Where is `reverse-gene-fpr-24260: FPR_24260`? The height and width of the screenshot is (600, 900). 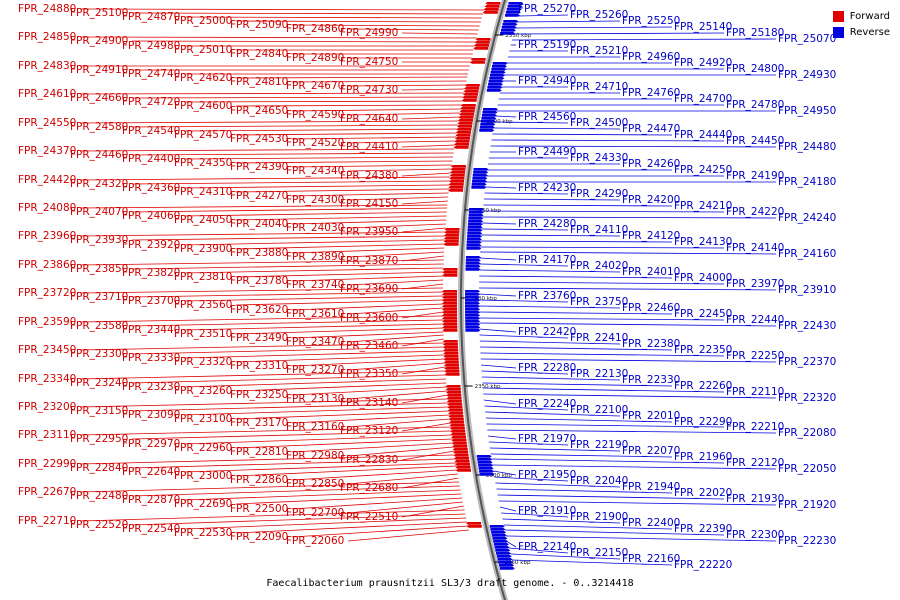 reverse-gene-fpr-24260: FPR_24260 is located at coordinates (584, 164).